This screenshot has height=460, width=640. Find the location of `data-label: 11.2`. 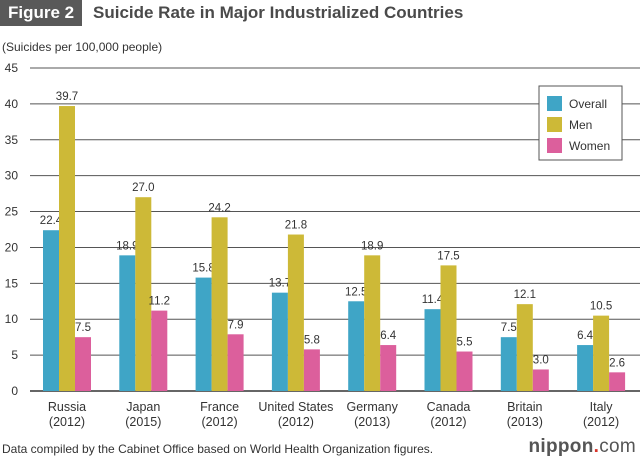

data-label: 11.2 is located at coordinates (160, 302).